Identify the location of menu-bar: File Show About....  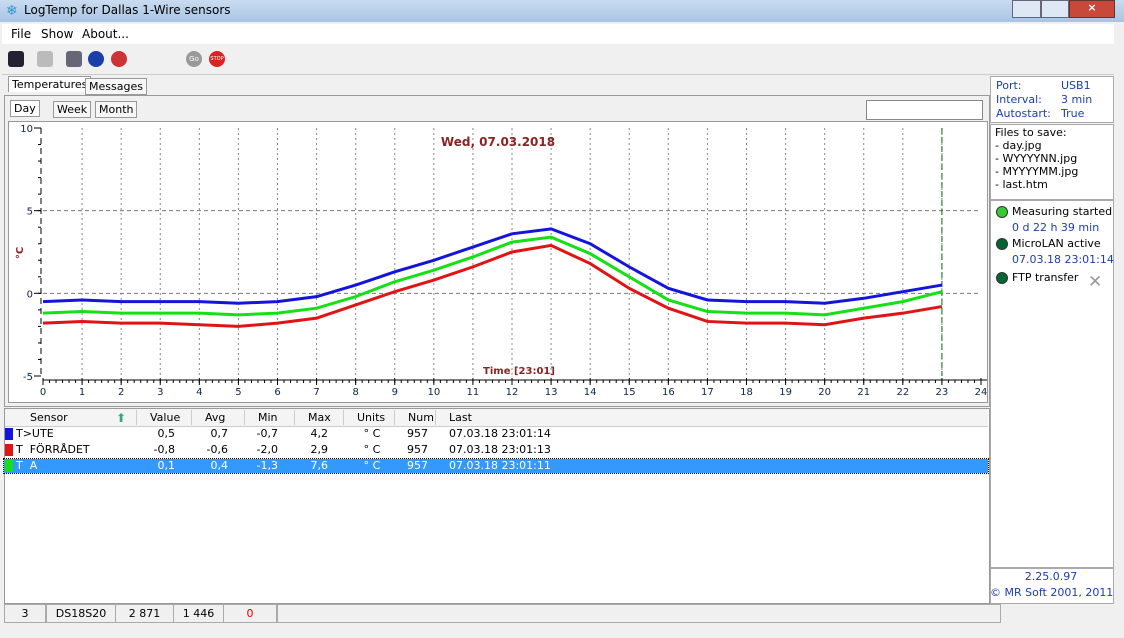
(558, 34).